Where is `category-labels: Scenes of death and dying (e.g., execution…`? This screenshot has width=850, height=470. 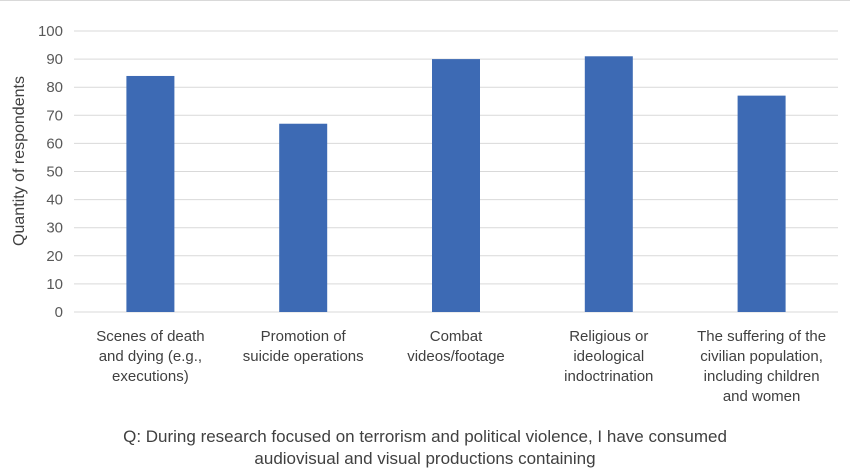
category-labels: Scenes of death and dying (e.g., execution… is located at coordinates (461, 366).